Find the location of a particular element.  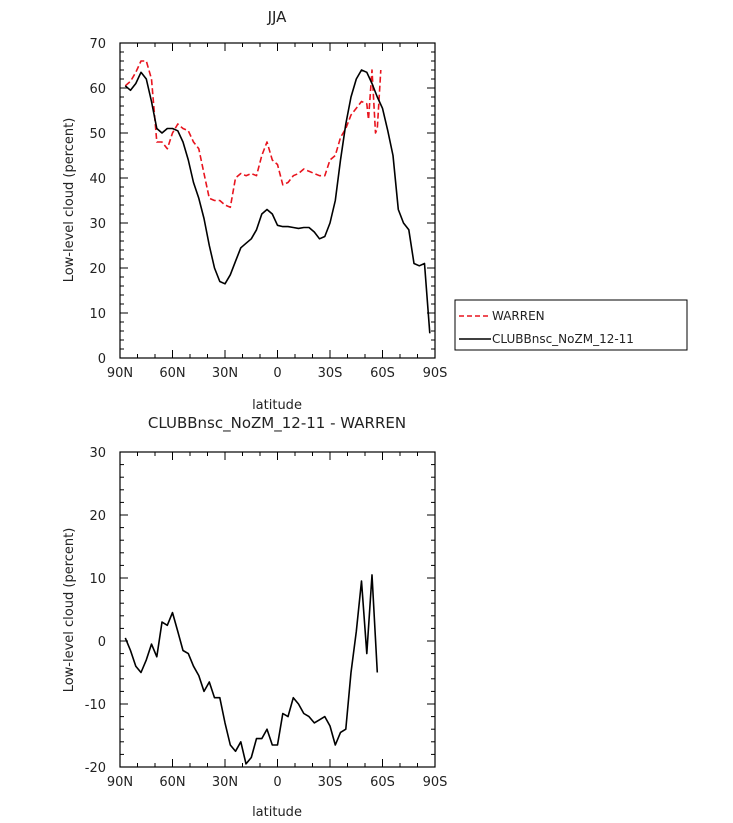

legend-box is located at coordinates (571, 325).